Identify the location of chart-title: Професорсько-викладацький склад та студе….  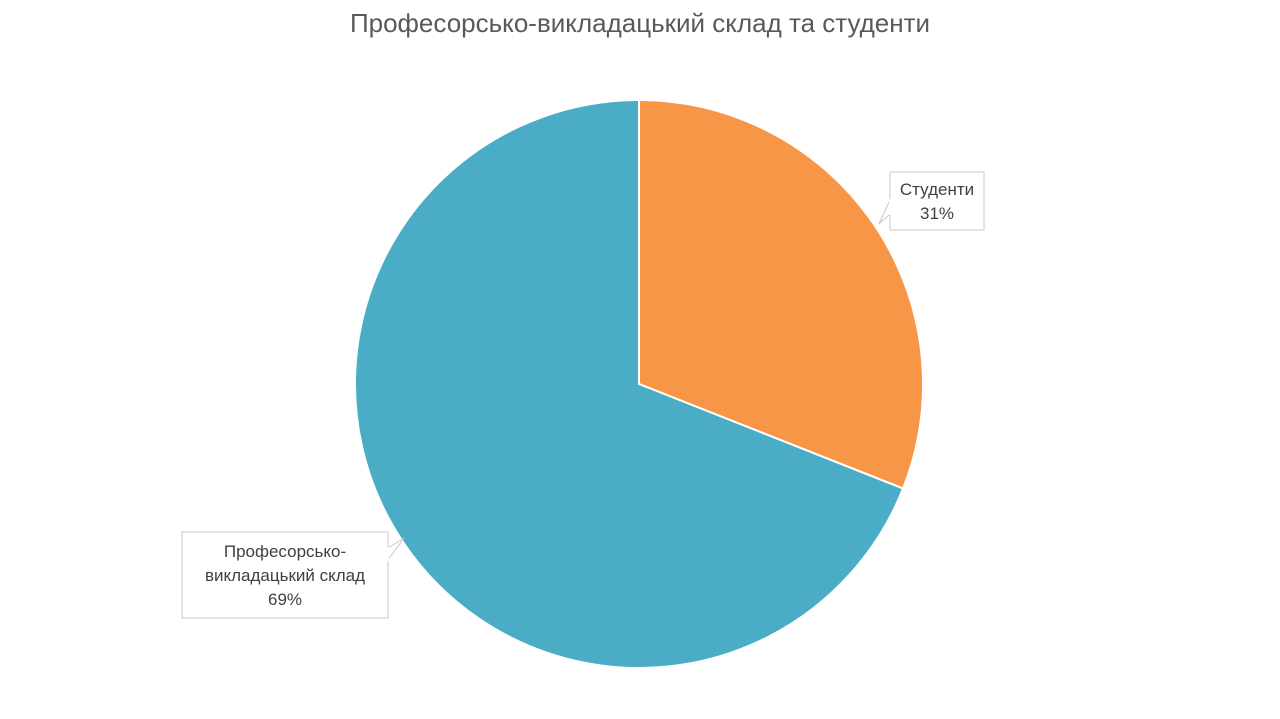
(640, 23).